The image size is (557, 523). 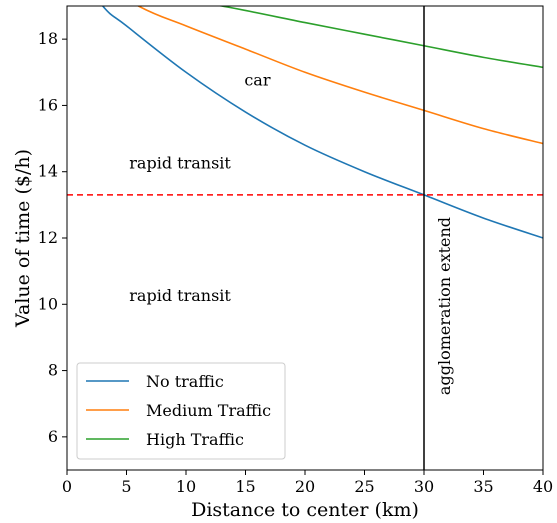 I want to click on x-tick-label: 35, so click(x=483, y=486).